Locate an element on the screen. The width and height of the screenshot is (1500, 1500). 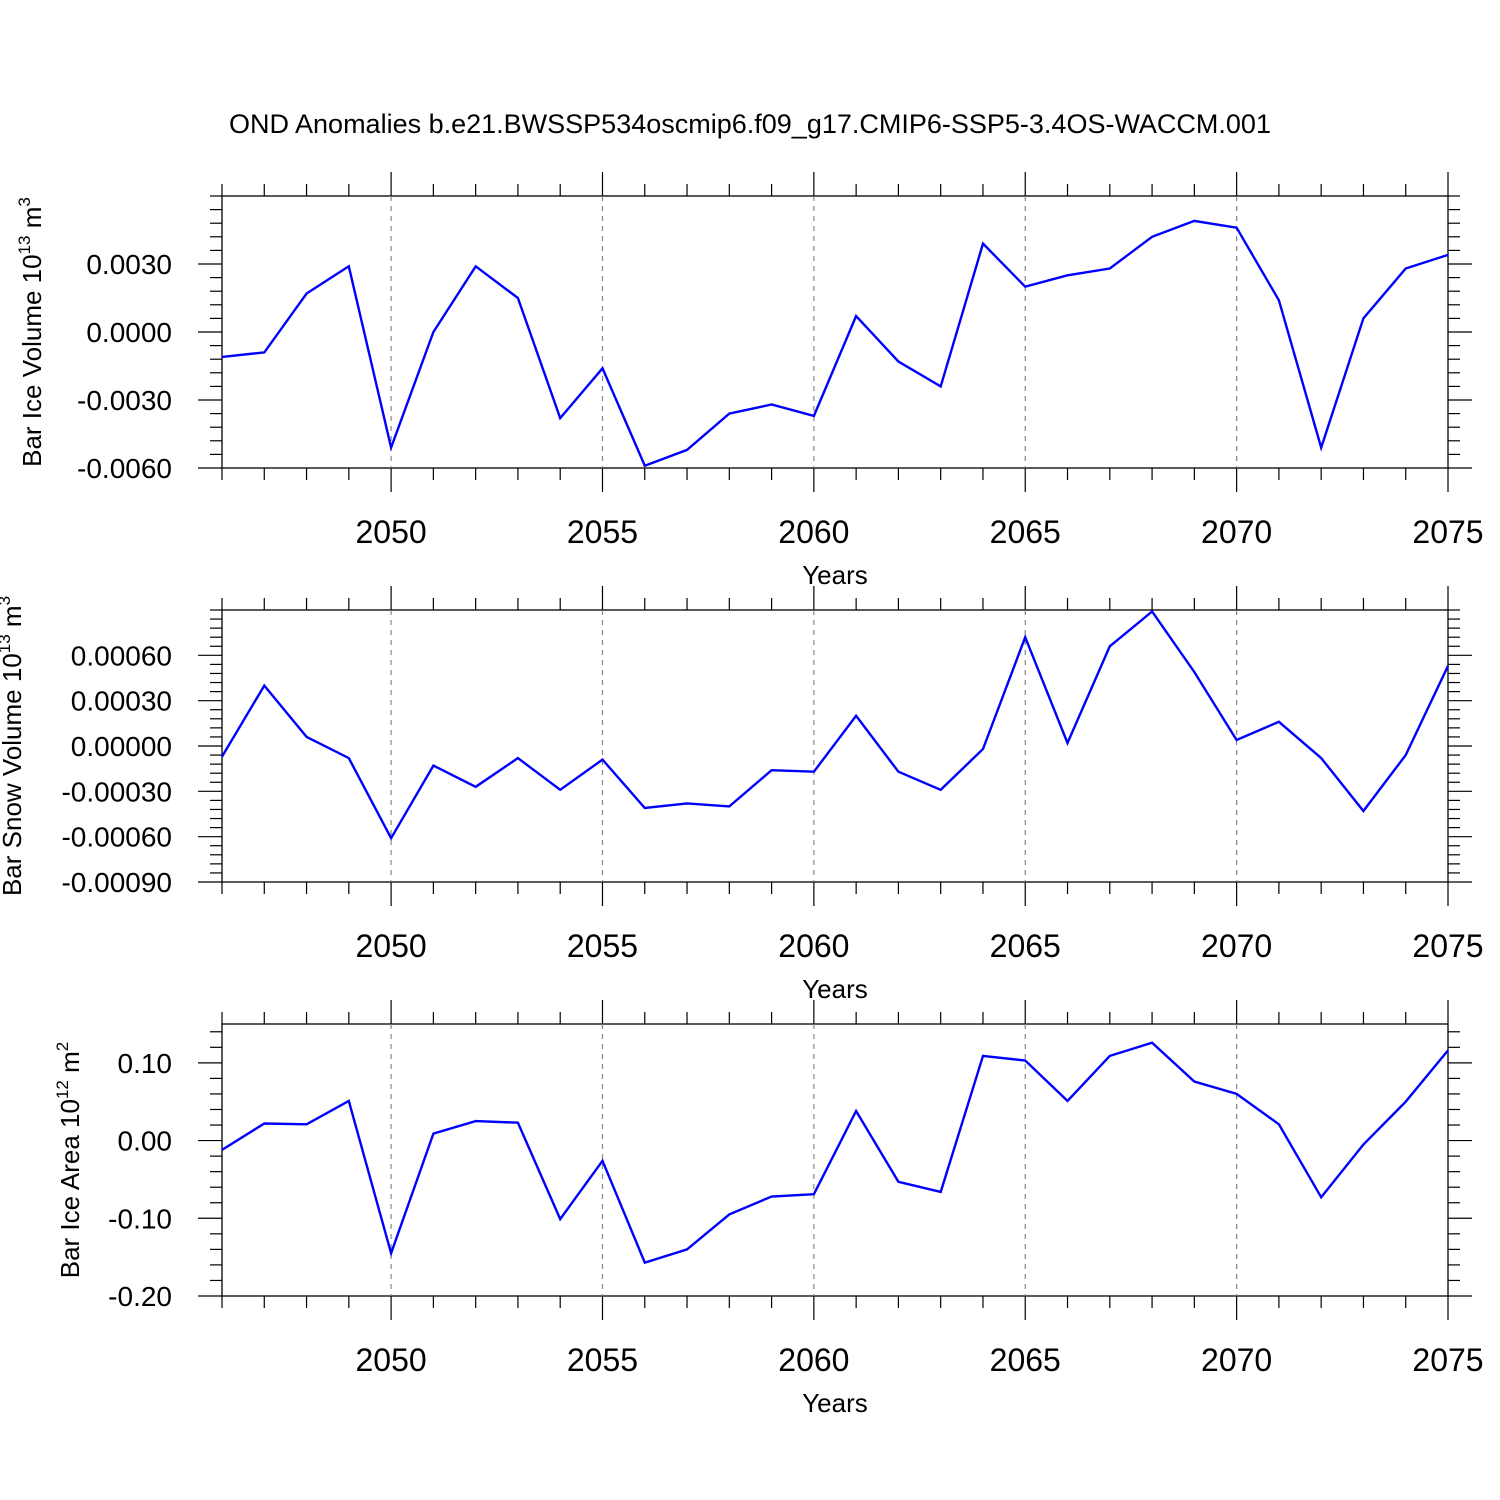
y-tick-label: -0.00090 is located at coordinates (116, 882).